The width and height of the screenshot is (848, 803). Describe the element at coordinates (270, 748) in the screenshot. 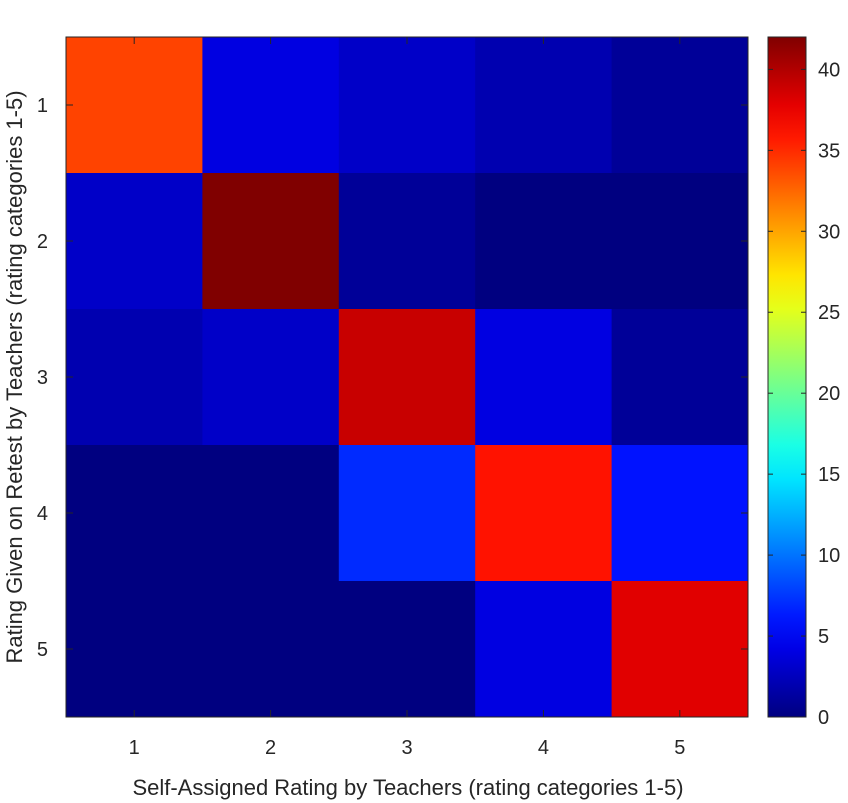

I see `x-tick-label: 2` at that location.